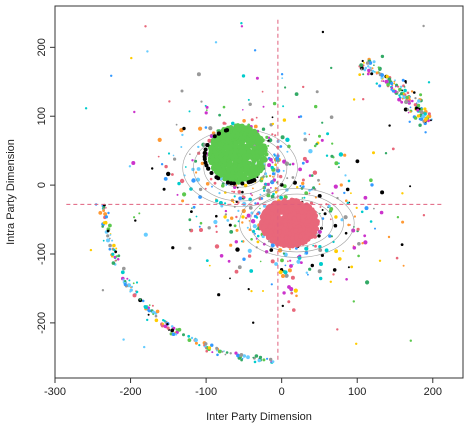 The width and height of the screenshot is (471, 434). What do you see at coordinates (11, 192) in the screenshot?
I see `y-axis-title: Intra Party Dimension` at bounding box center [11, 192].